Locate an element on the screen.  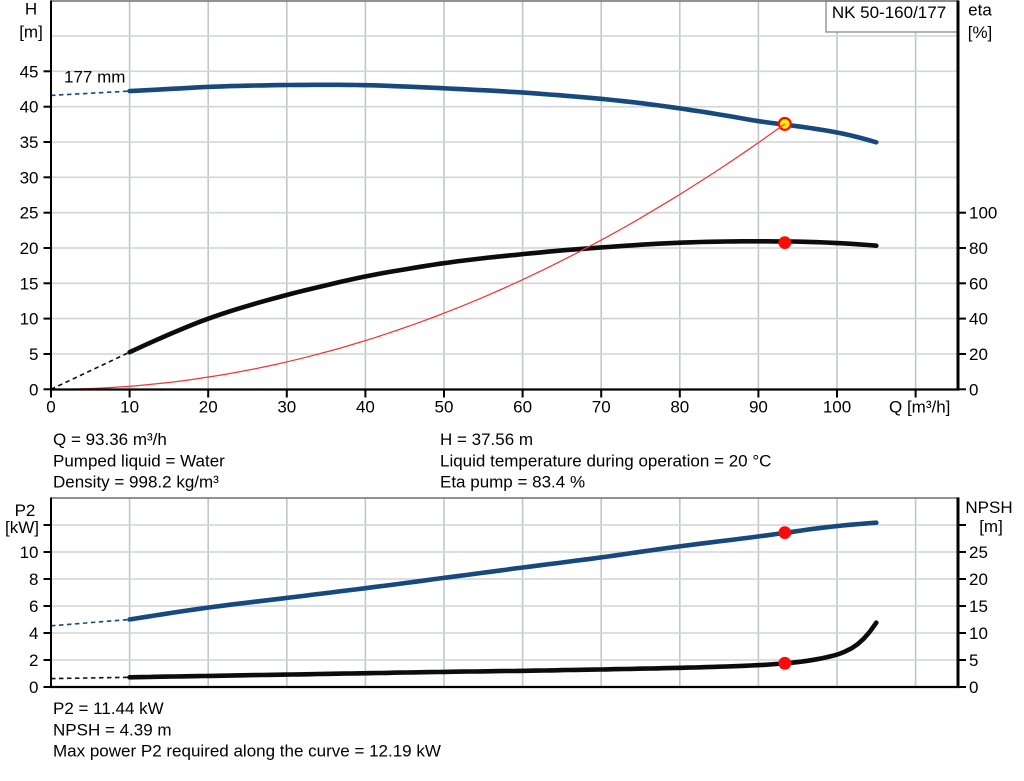
svg-text: NK 50-160/177 is located at coordinates (889, 12).